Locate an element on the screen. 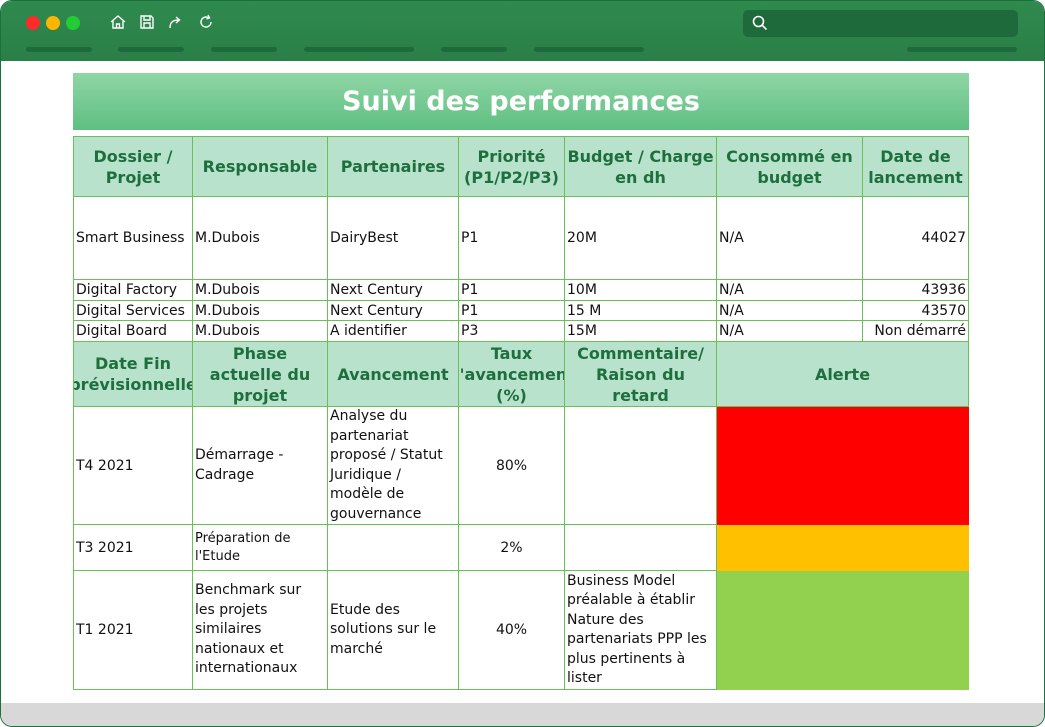 This screenshot has width=1045, height=727. table-cell: Digital Services is located at coordinates (133, 311).